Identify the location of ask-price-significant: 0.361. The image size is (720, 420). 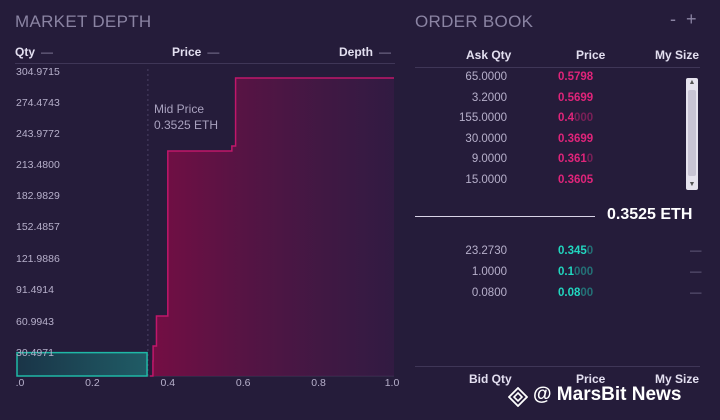
(572, 159).